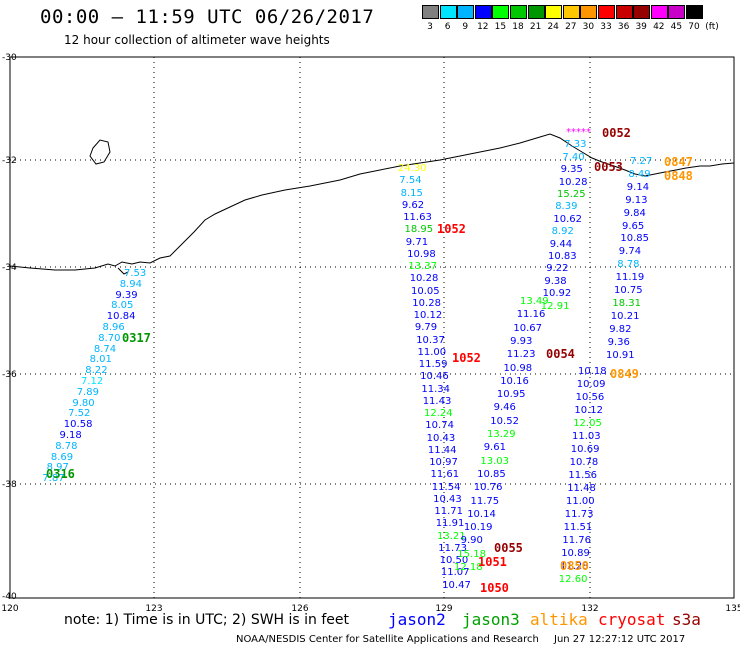 Image resolution: width=740 pixels, height=650 pixels. Describe the element at coordinates (624, 374) in the screenshot. I see `pass-time-label: 0849` at that location.